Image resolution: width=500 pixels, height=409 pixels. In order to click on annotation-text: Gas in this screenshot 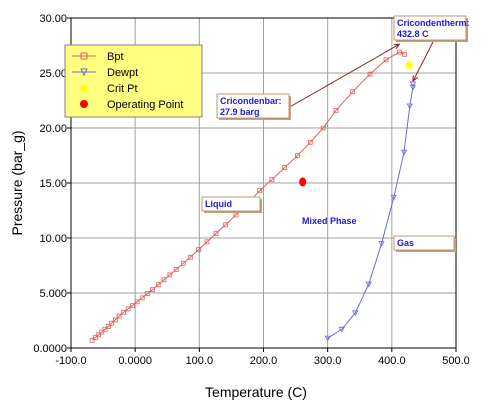, I will do `click(405, 243)`.